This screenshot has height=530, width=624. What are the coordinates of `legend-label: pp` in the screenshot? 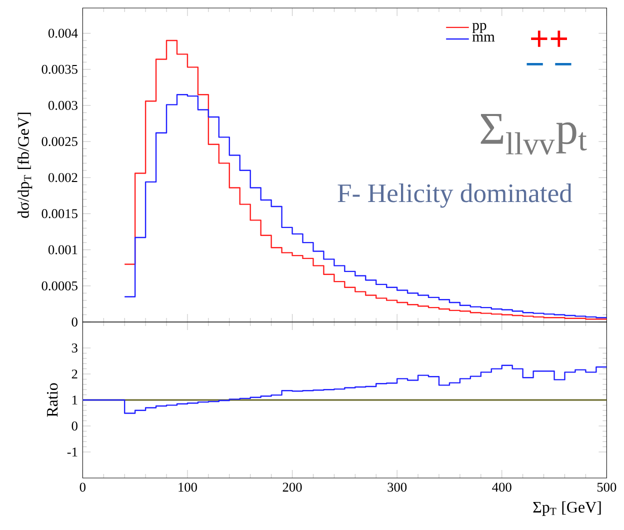 It's located at (479, 28).